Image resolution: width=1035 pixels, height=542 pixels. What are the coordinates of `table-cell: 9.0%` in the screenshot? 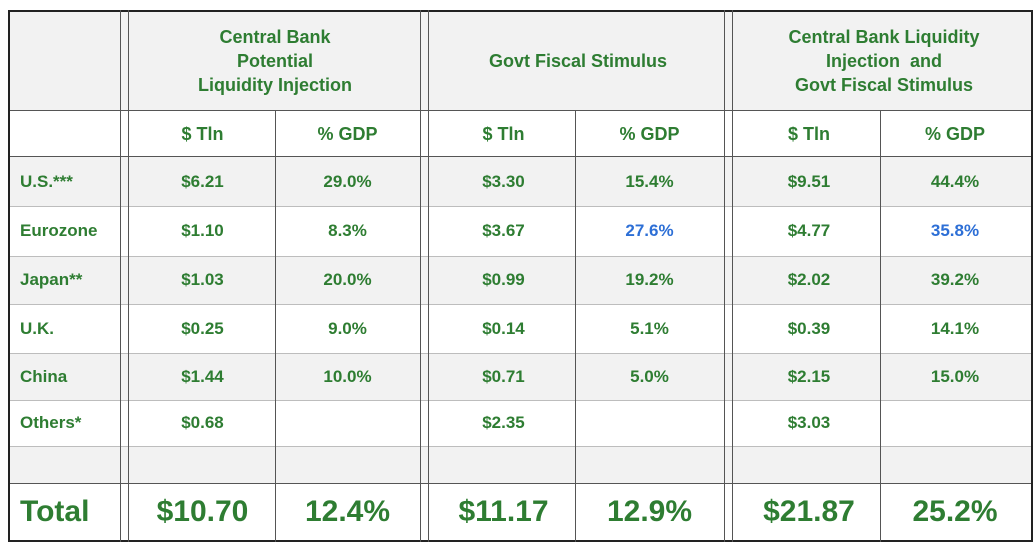 It's located at (347, 328).